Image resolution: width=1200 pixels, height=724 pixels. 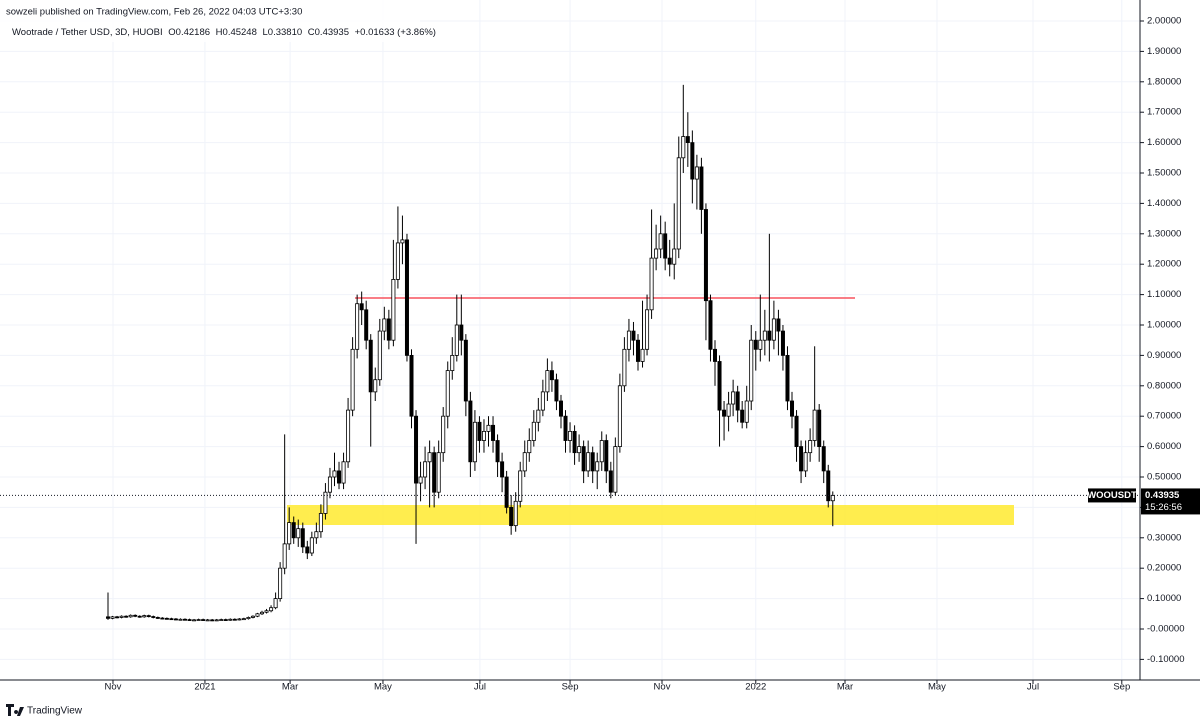 I want to click on y-tick-label: 0.30000, so click(x=1164, y=537).